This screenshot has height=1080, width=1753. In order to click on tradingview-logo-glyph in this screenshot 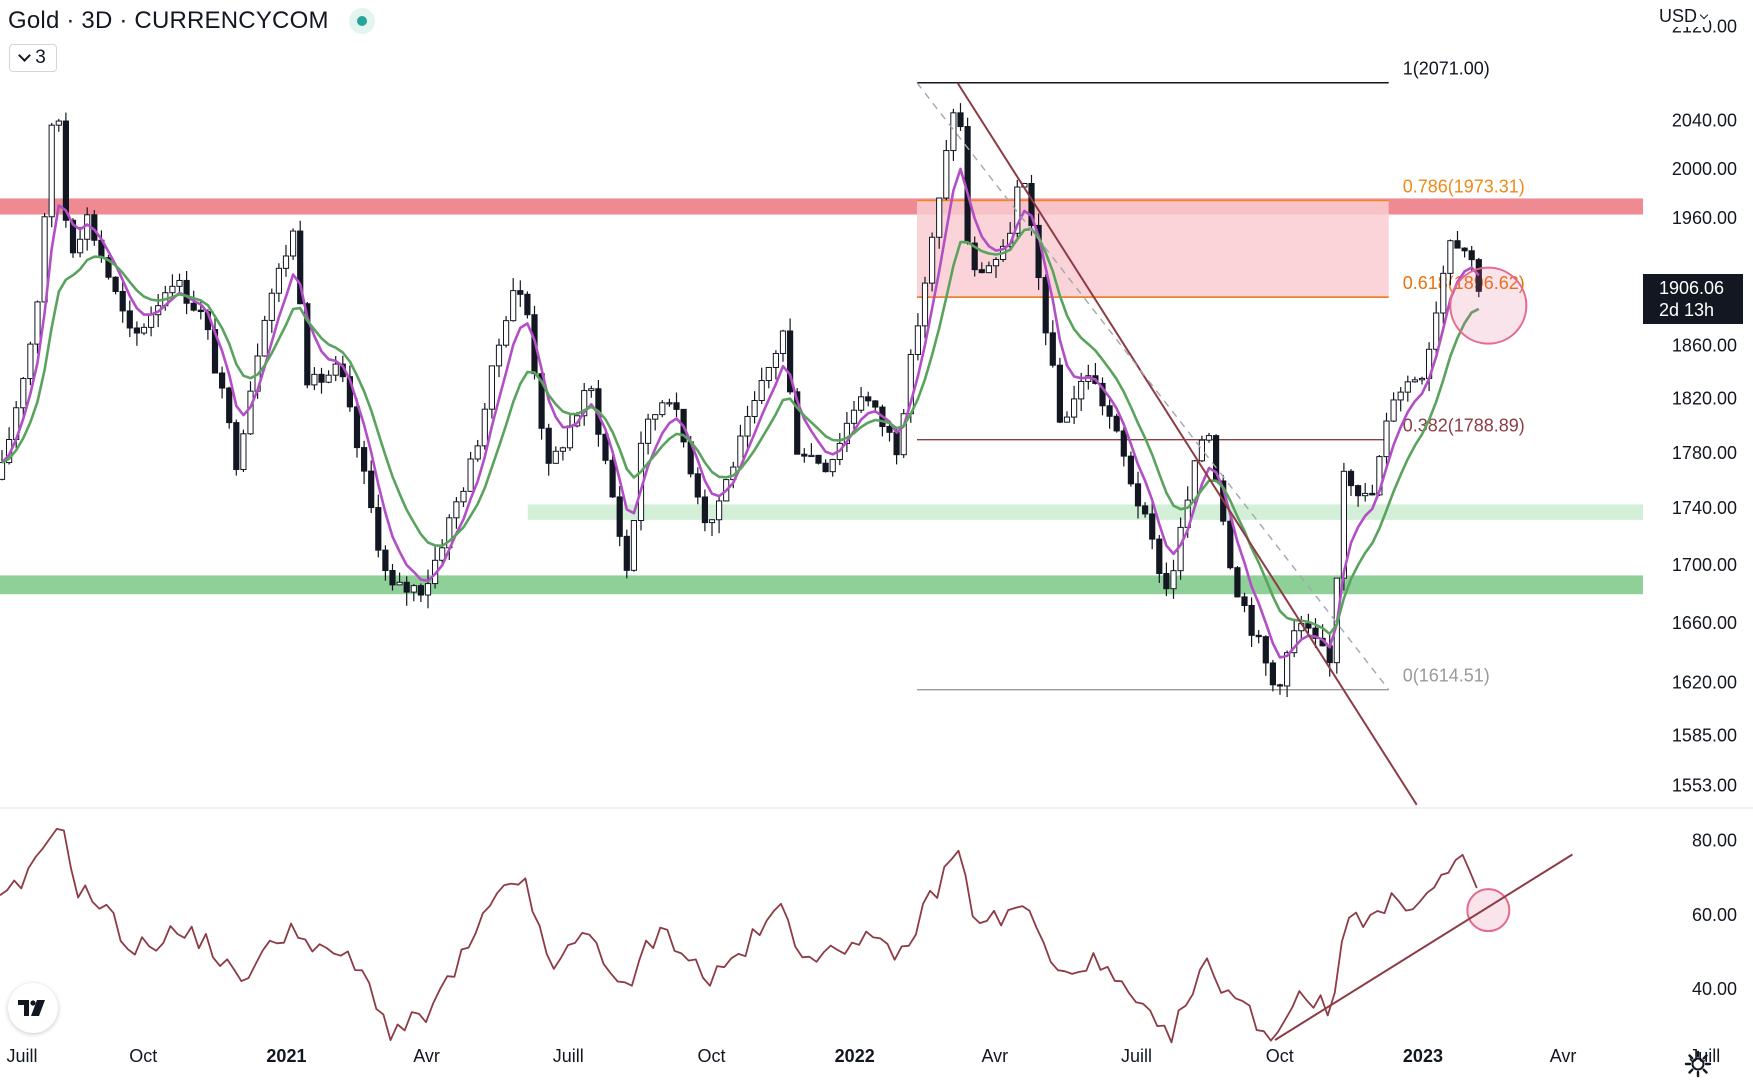, I will do `click(31, 1008)`.